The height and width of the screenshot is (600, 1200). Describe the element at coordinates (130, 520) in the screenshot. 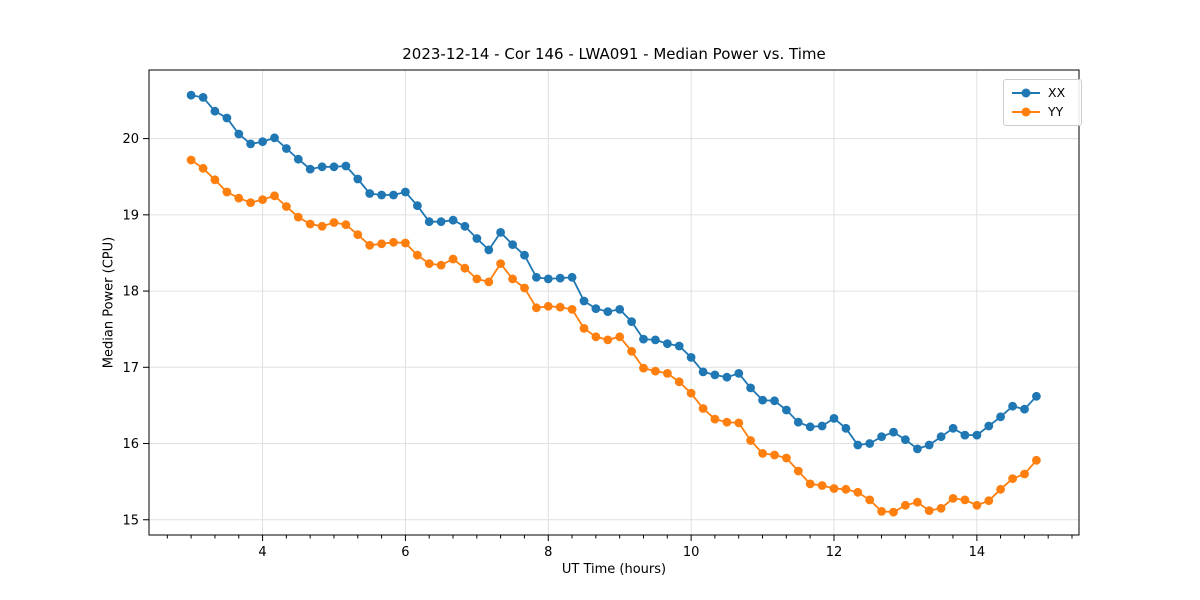

I see `y-tick-label: 15` at that location.